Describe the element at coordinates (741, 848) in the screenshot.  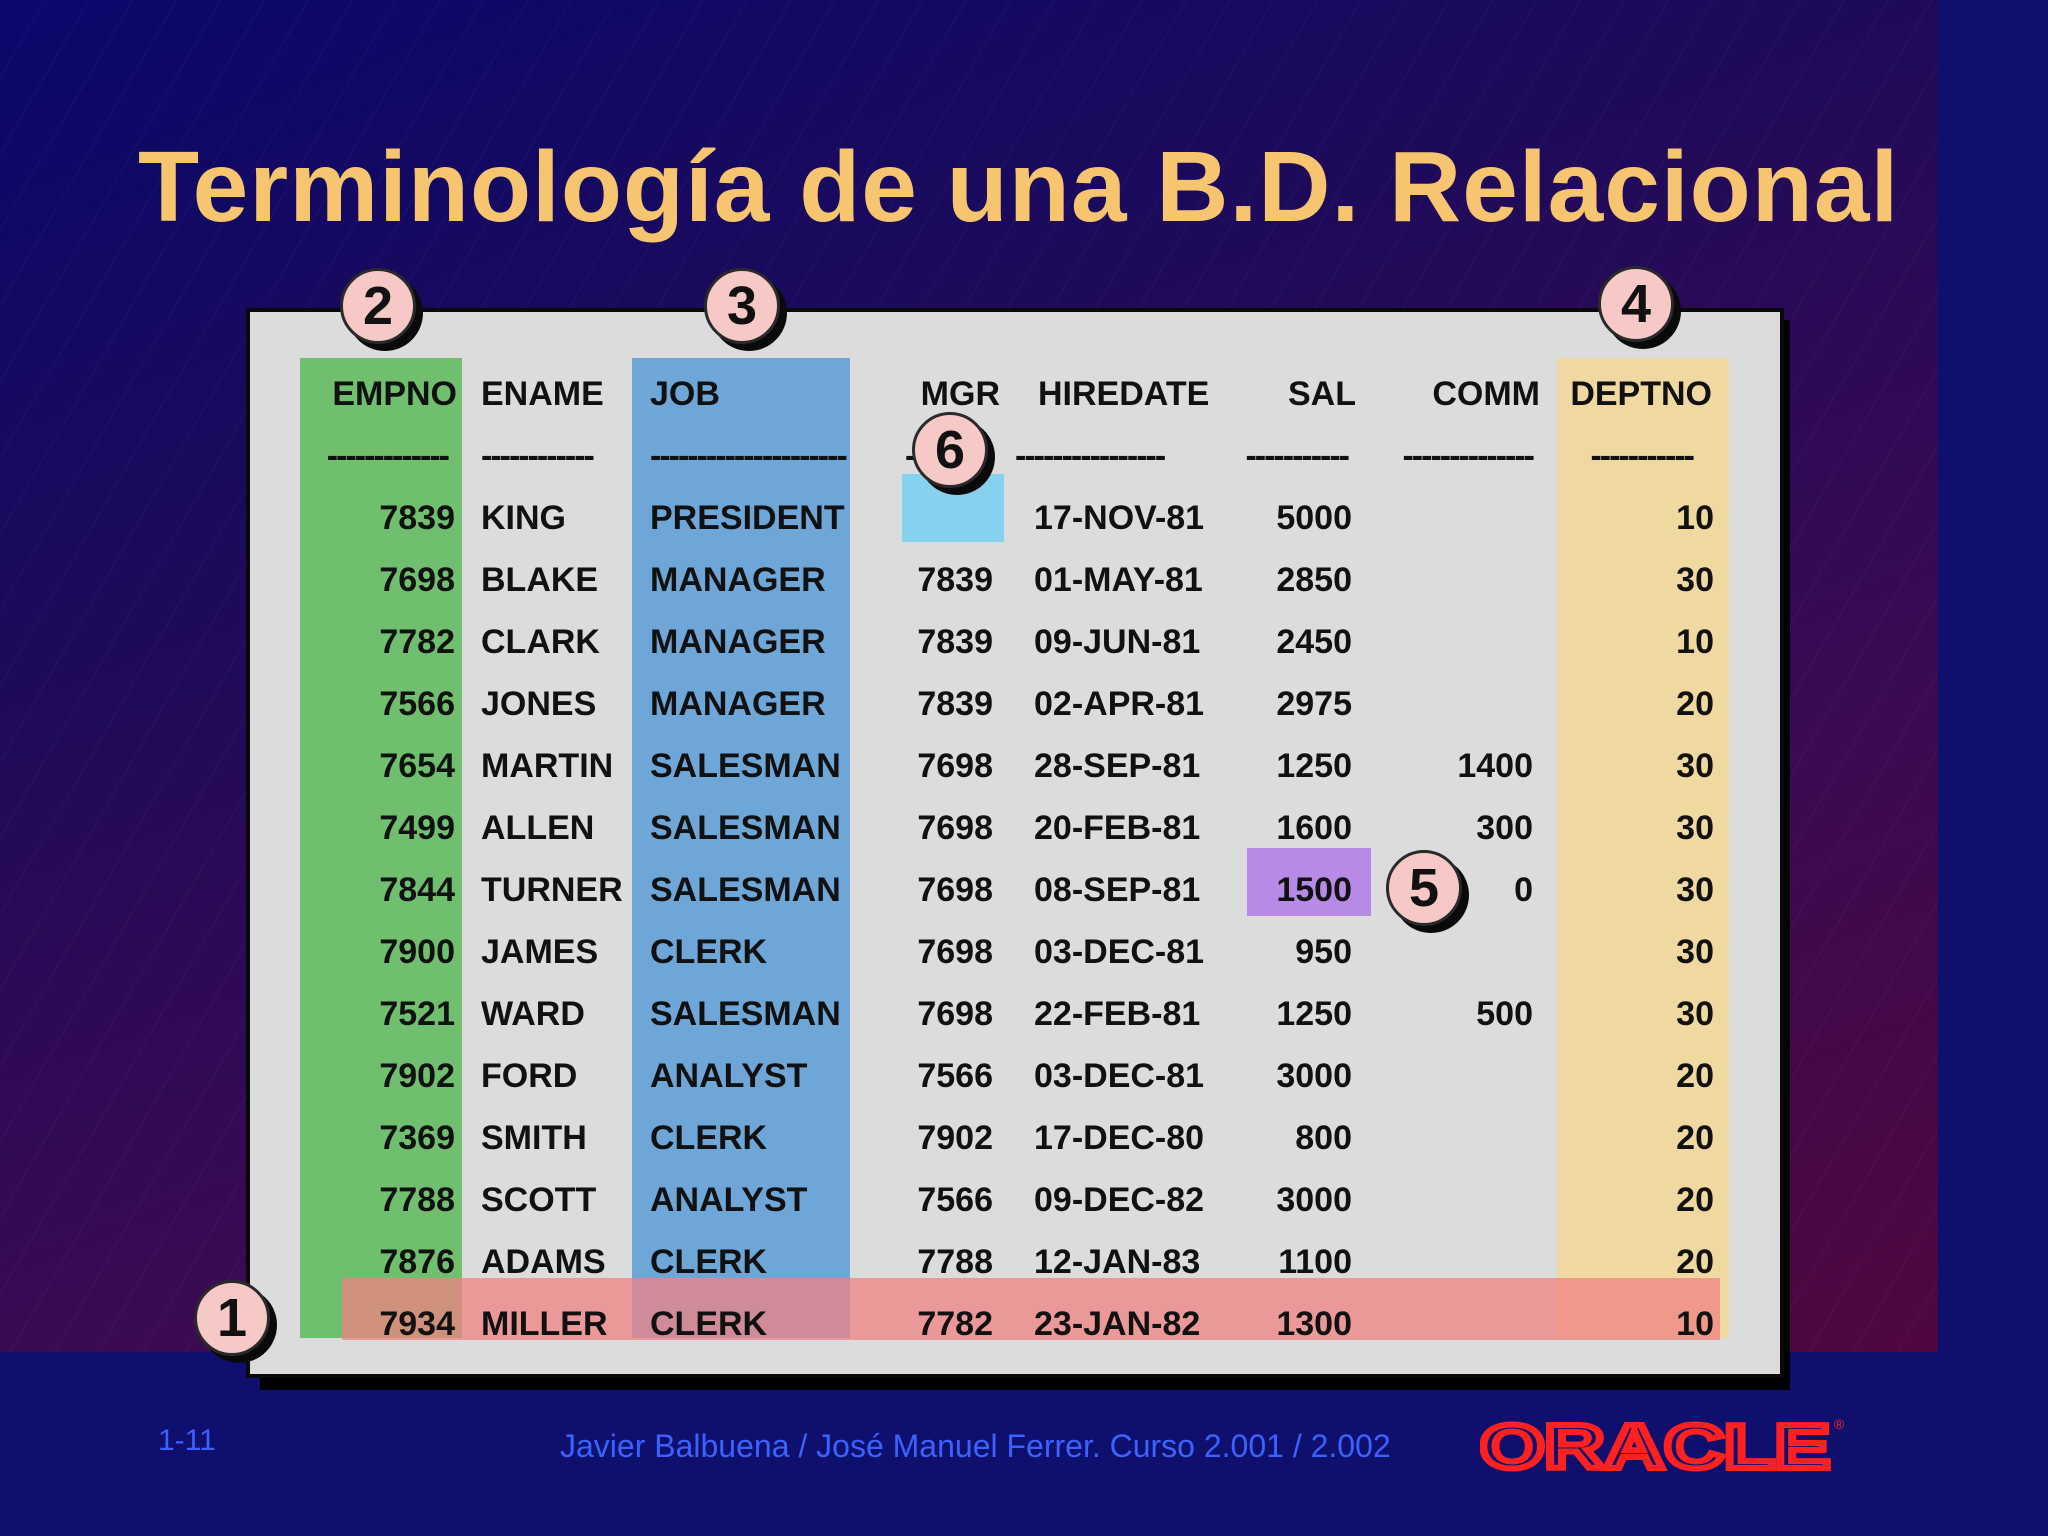
I see `job-column-highlight` at that location.